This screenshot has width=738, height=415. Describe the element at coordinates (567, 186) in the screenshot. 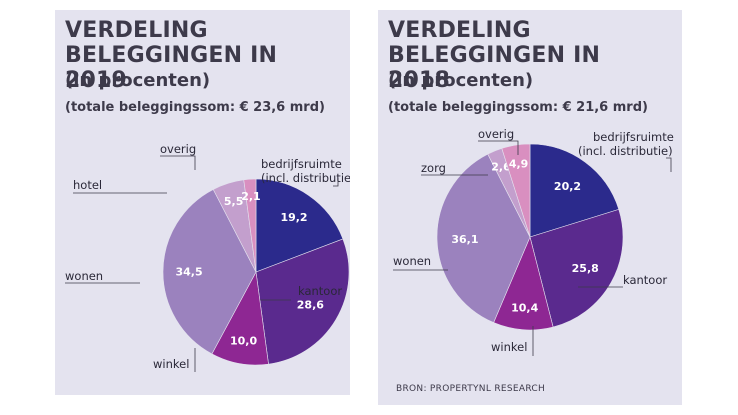

I see `slice-value-label: 20,2` at that location.